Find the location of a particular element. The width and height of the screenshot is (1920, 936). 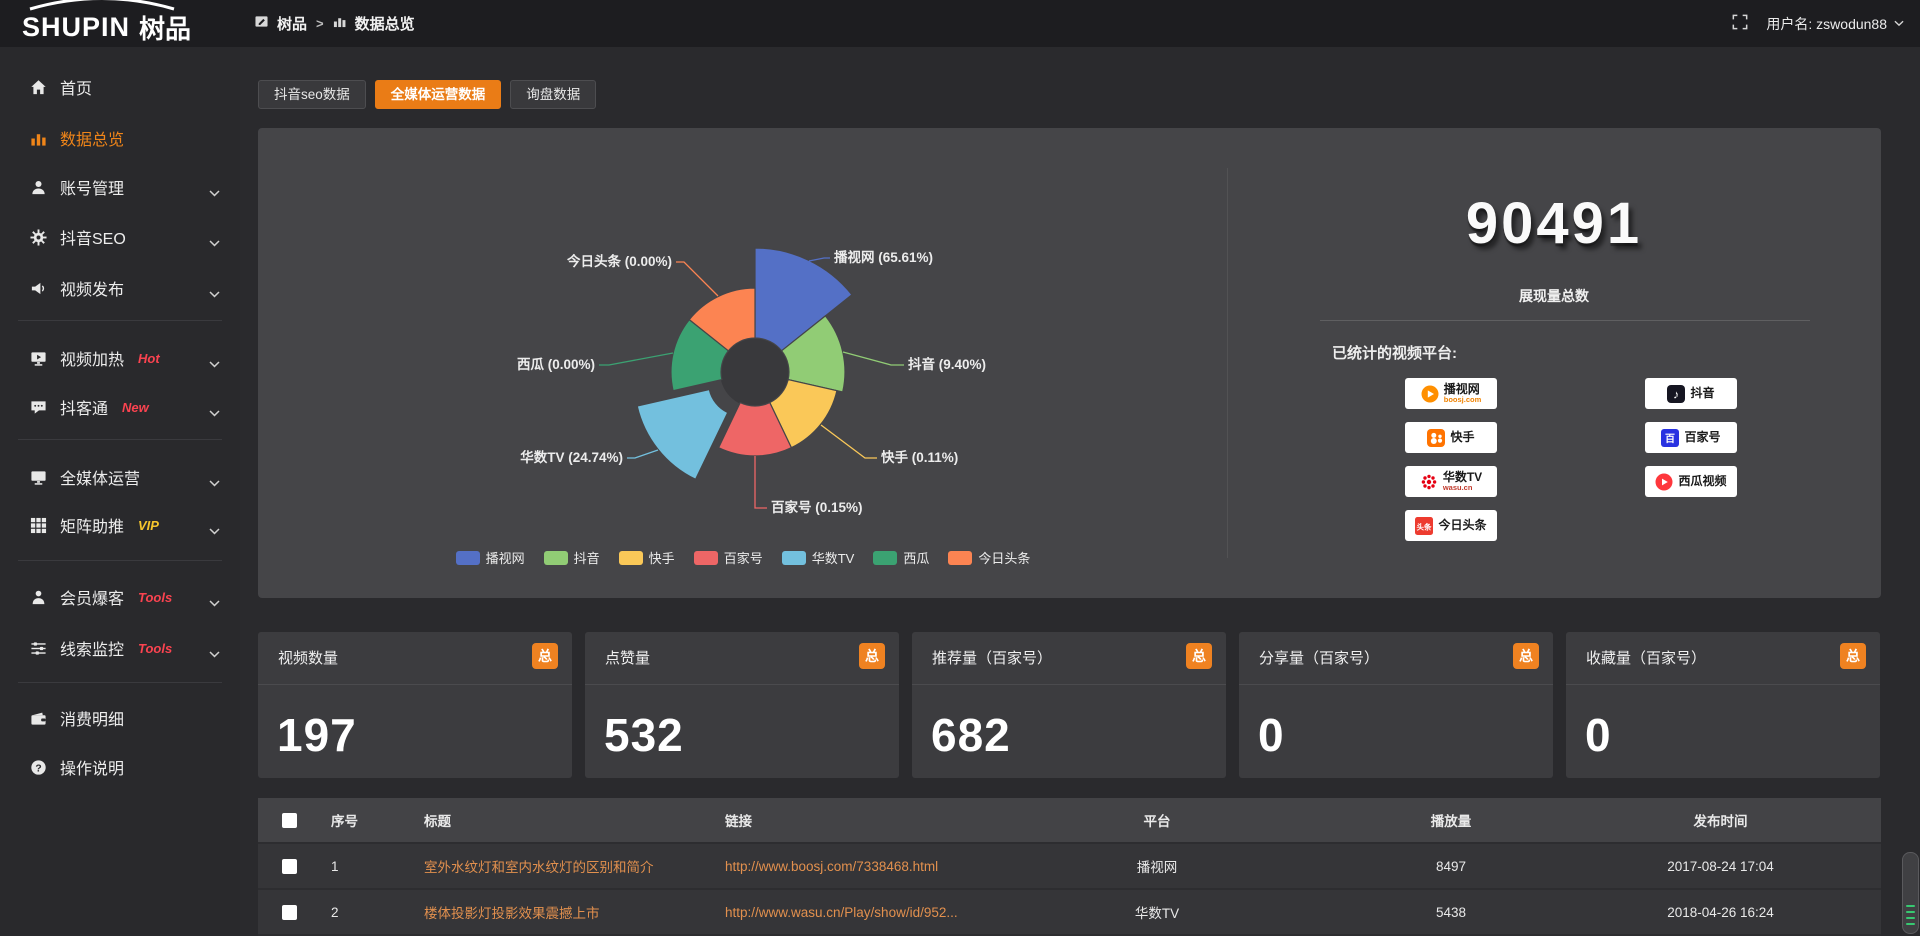

sidebar-tag-Tools: Tools is located at coordinates (155, 648).